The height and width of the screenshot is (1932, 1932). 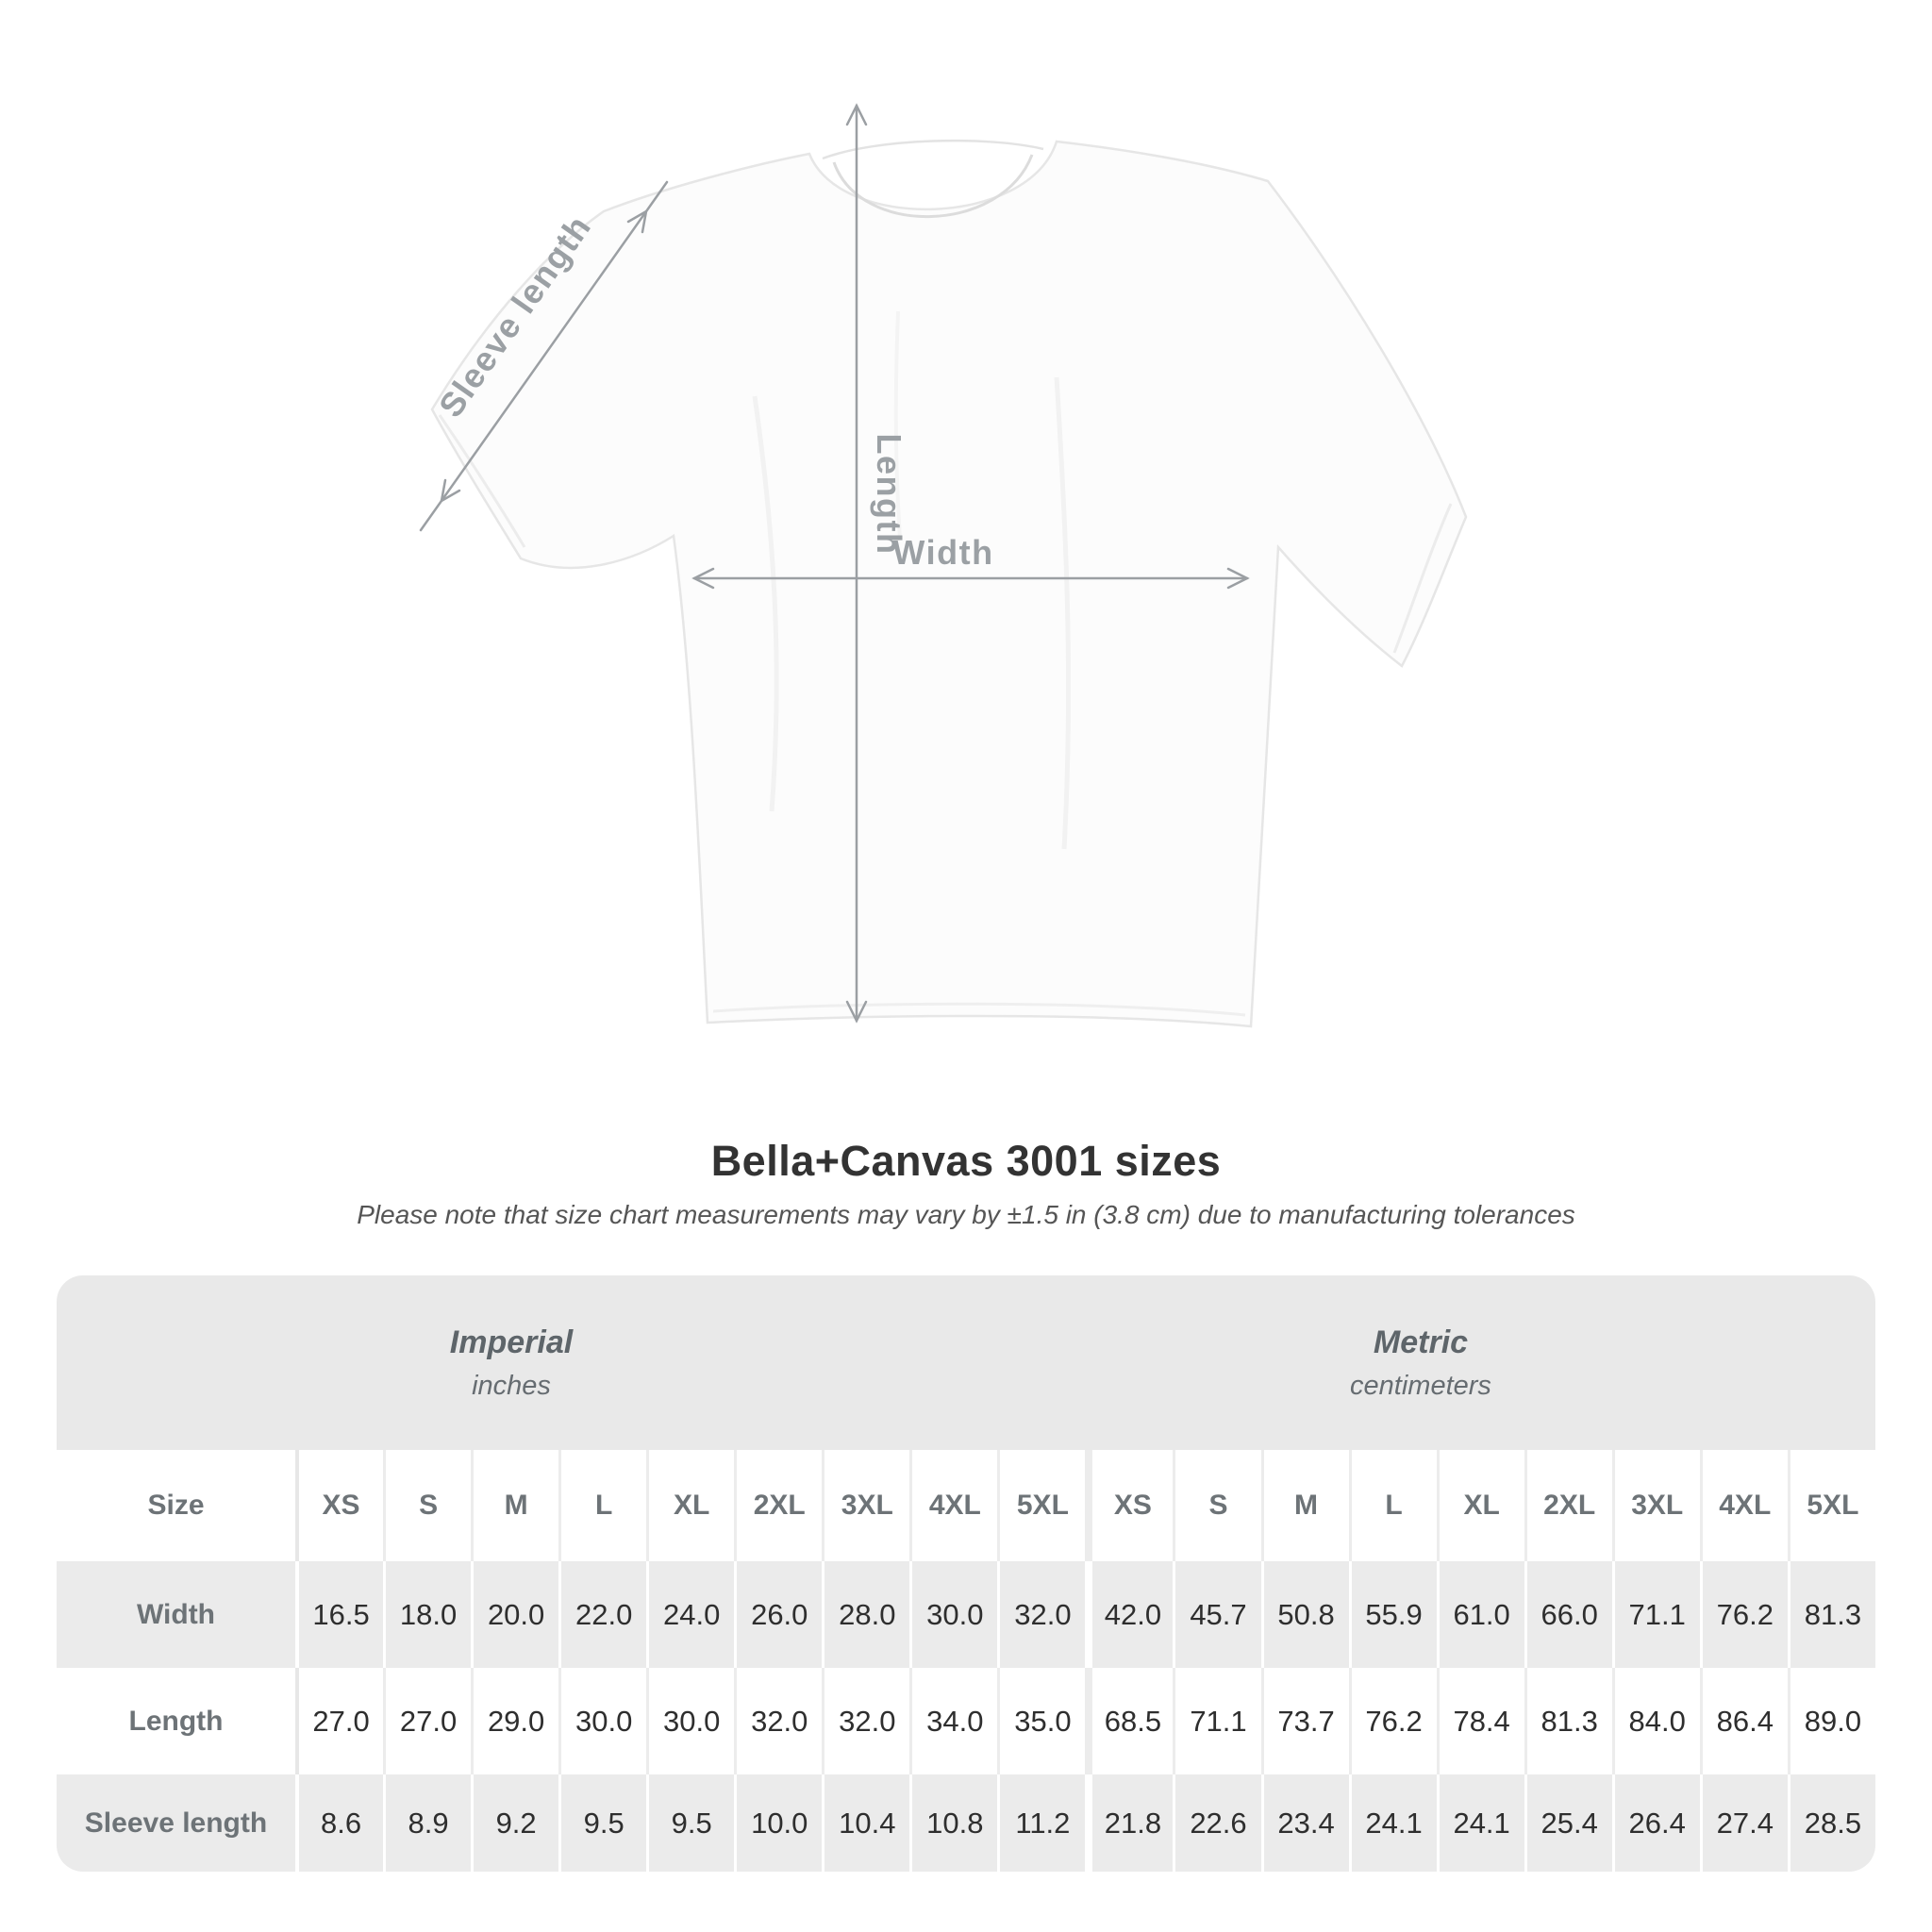 What do you see at coordinates (1831, 1721) in the screenshot?
I see `length-metric-5xl: 89.0` at bounding box center [1831, 1721].